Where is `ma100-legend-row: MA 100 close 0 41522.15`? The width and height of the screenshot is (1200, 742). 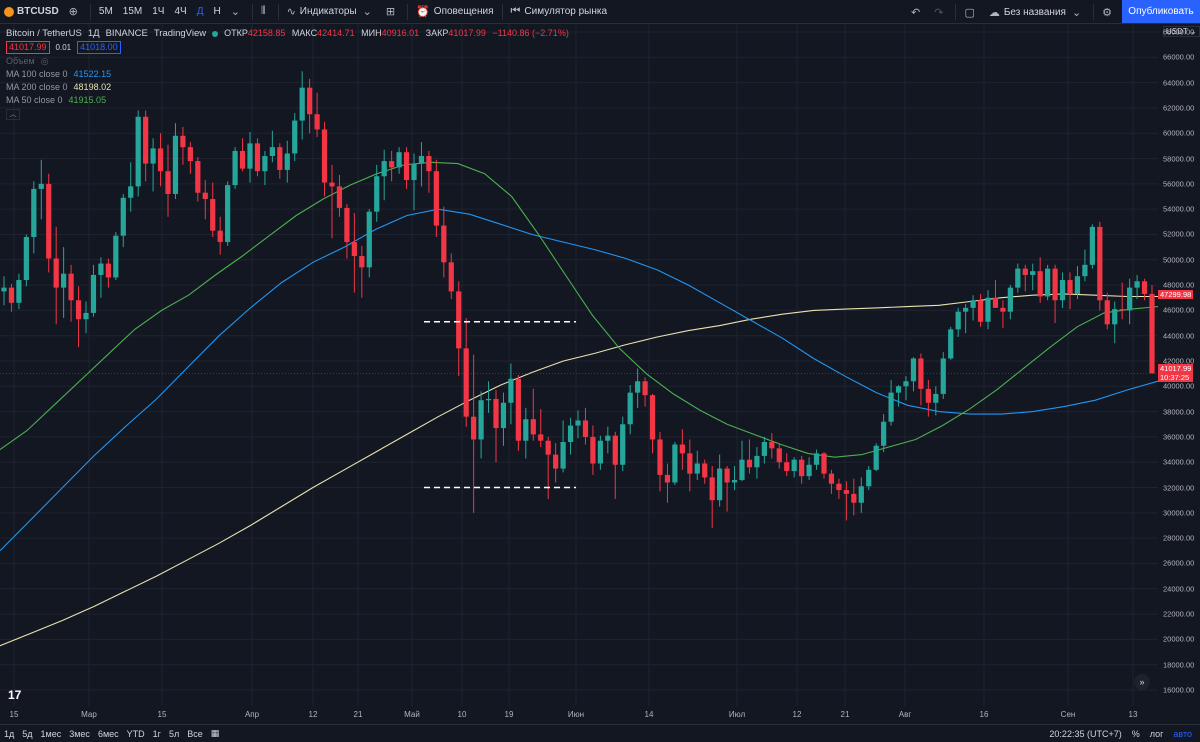
ma100-legend-row: MA 100 close 0 41522.15 is located at coordinates (289, 74).